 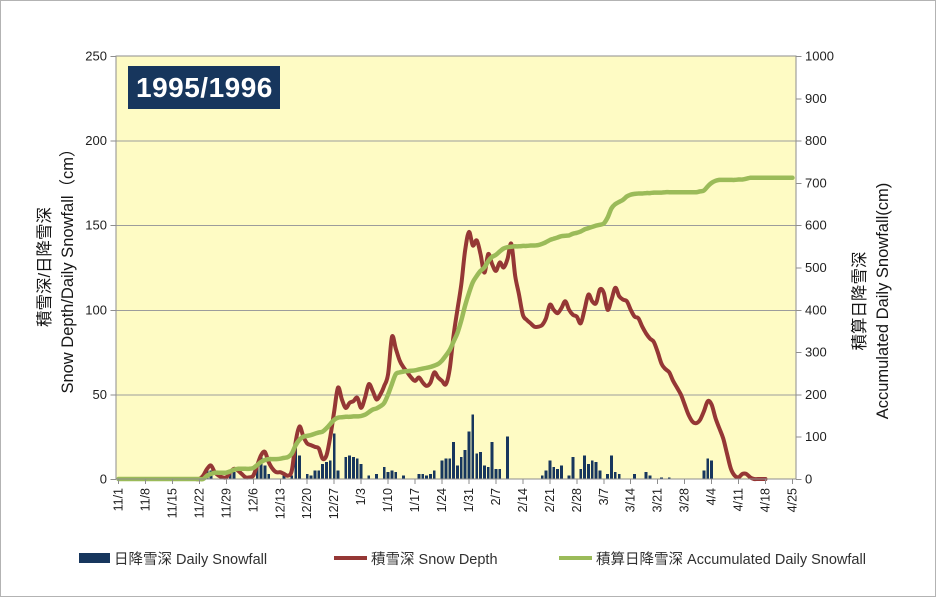 I want to click on right-axis-title-jp: 積算日降雪深, so click(x=860, y=301).